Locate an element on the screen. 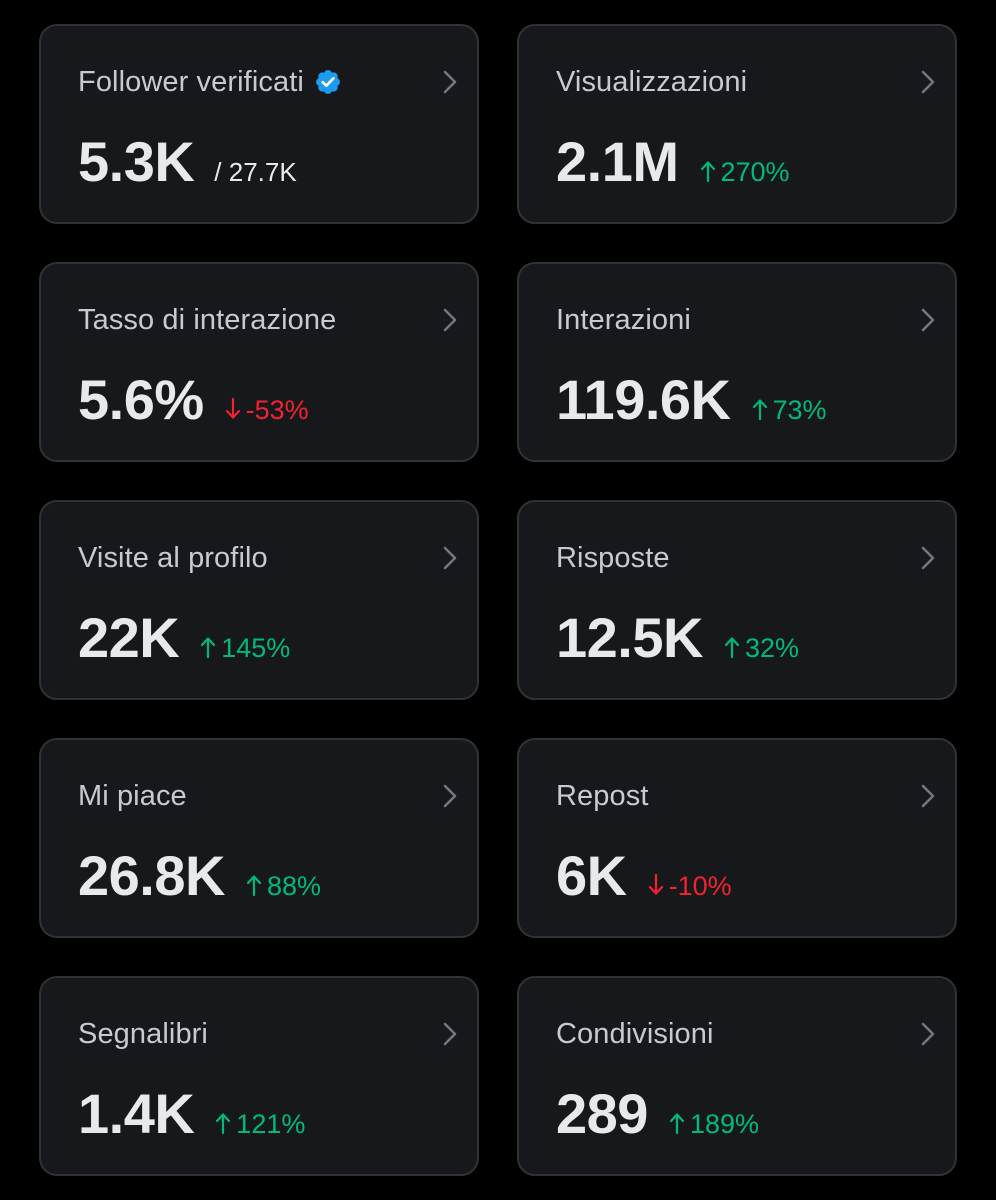 The height and width of the screenshot is (1200, 996). card-value: 5.6% is located at coordinates (141, 399).